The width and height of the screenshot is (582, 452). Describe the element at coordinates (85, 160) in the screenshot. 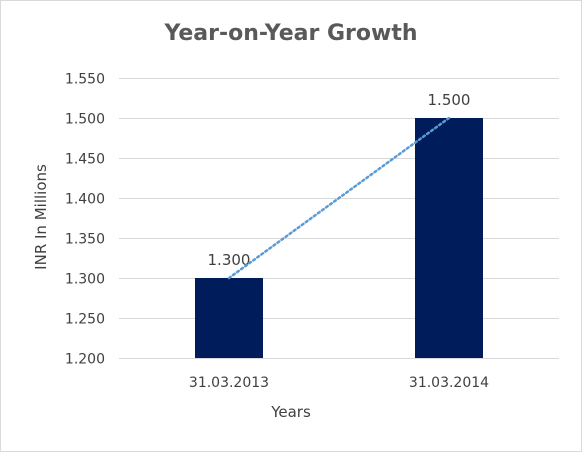

I see `y-tick-label: 1.450` at that location.